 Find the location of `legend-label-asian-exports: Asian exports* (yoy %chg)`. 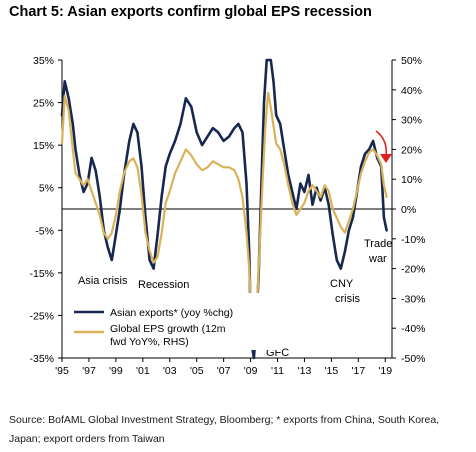

legend-label-asian-exports: Asian exports* (yoy %chg) is located at coordinates (171, 313).